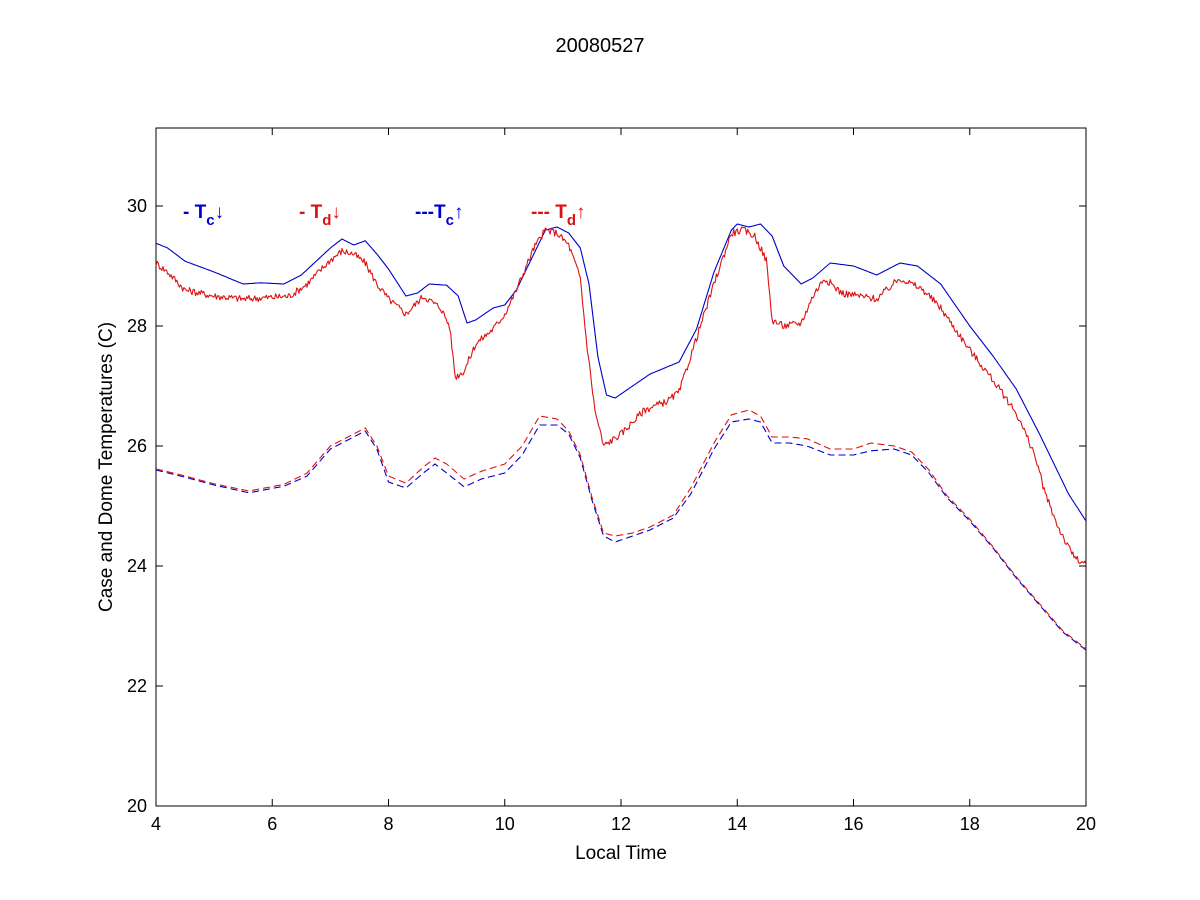 The height and width of the screenshot is (900, 1200). I want to click on x-axis-label: Local Time, so click(621, 853).